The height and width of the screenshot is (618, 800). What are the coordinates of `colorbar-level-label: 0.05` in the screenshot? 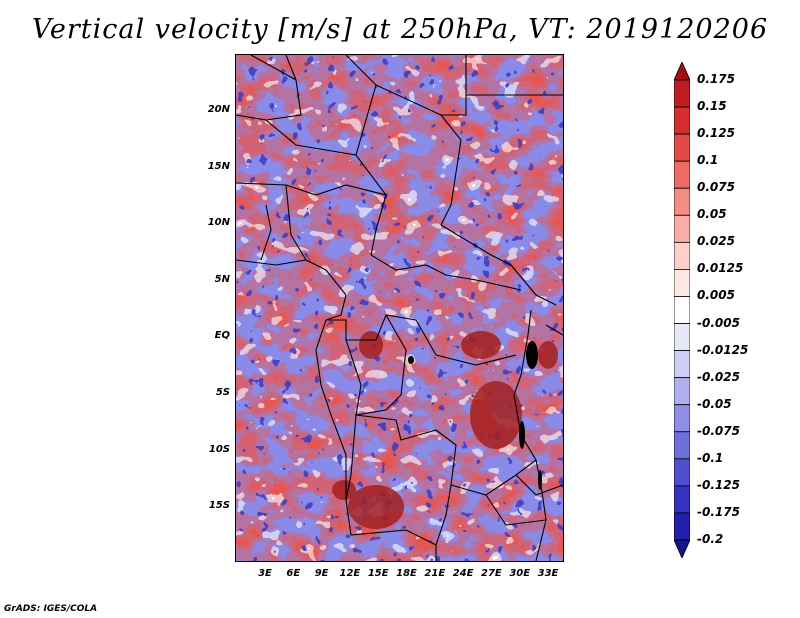 It's located at (712, 214).